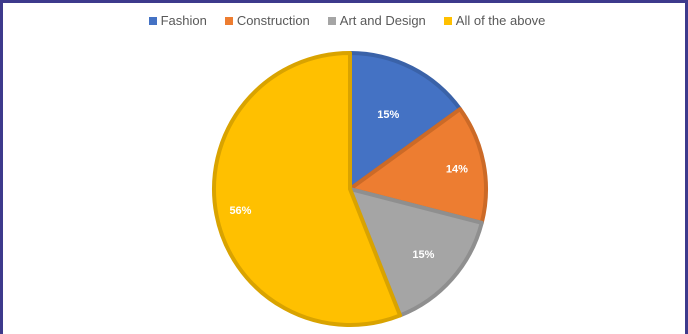  I want to click on pie-slice-art-and-design, so click(416, 252).